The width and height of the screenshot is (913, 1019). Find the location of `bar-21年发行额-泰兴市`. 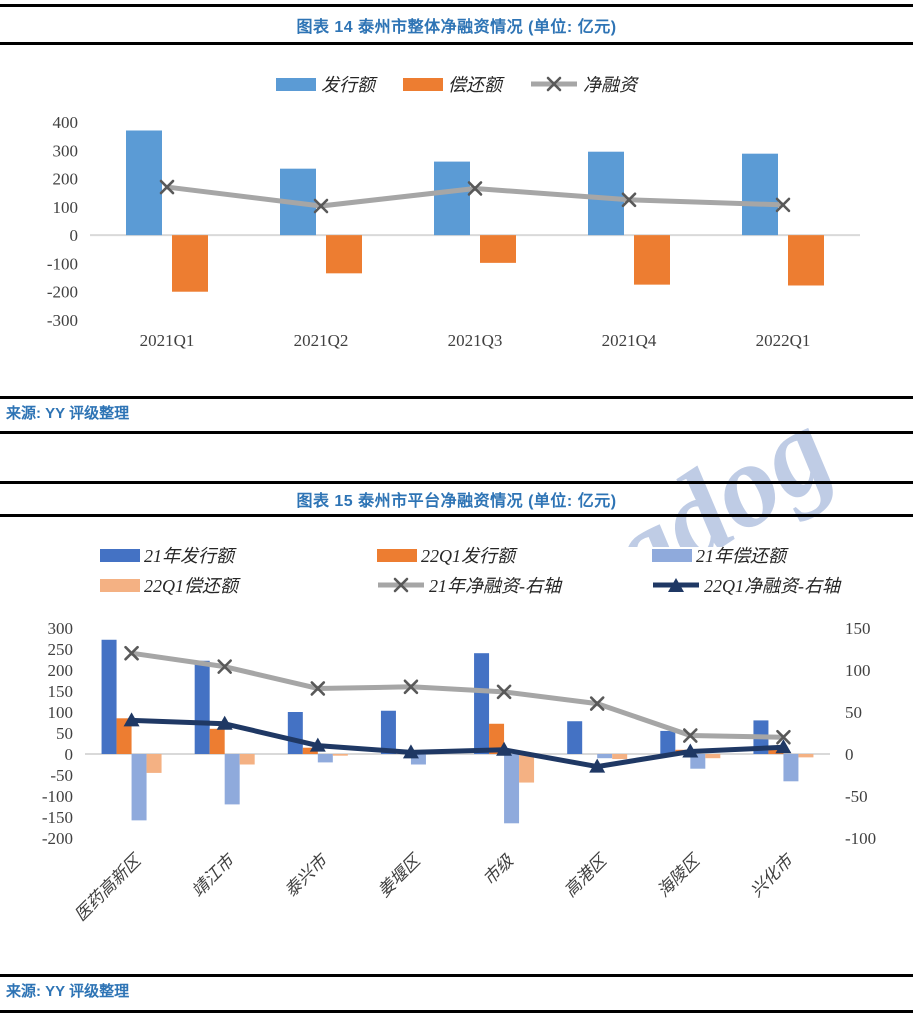

bar-21年发行额-泰兴市 is located at coordinates (295, 733).